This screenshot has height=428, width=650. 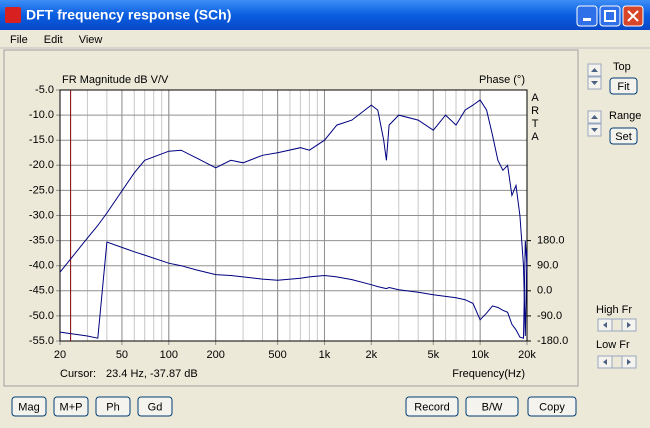 I want to click on window-title: DFT frequency response (SCh), so click(x=128, y=15).